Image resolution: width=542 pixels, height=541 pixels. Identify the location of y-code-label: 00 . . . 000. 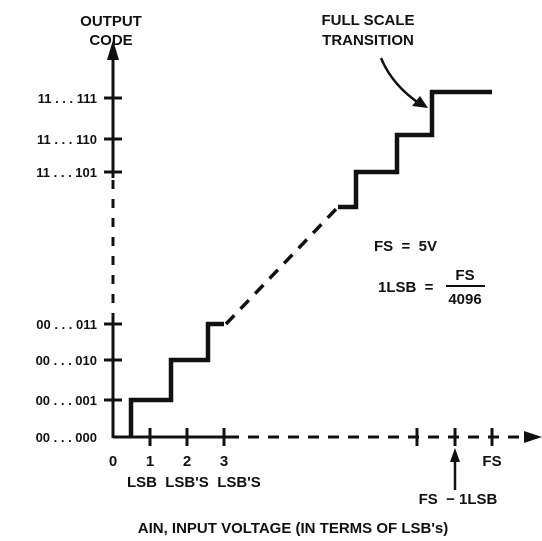
(66, 437).